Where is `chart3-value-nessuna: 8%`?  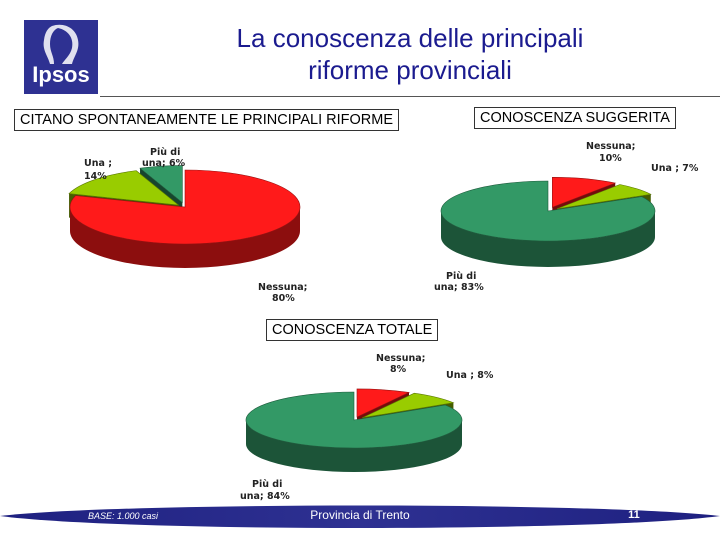 chart3-value-nessuna: 8% is located at coordinates (398, 369).